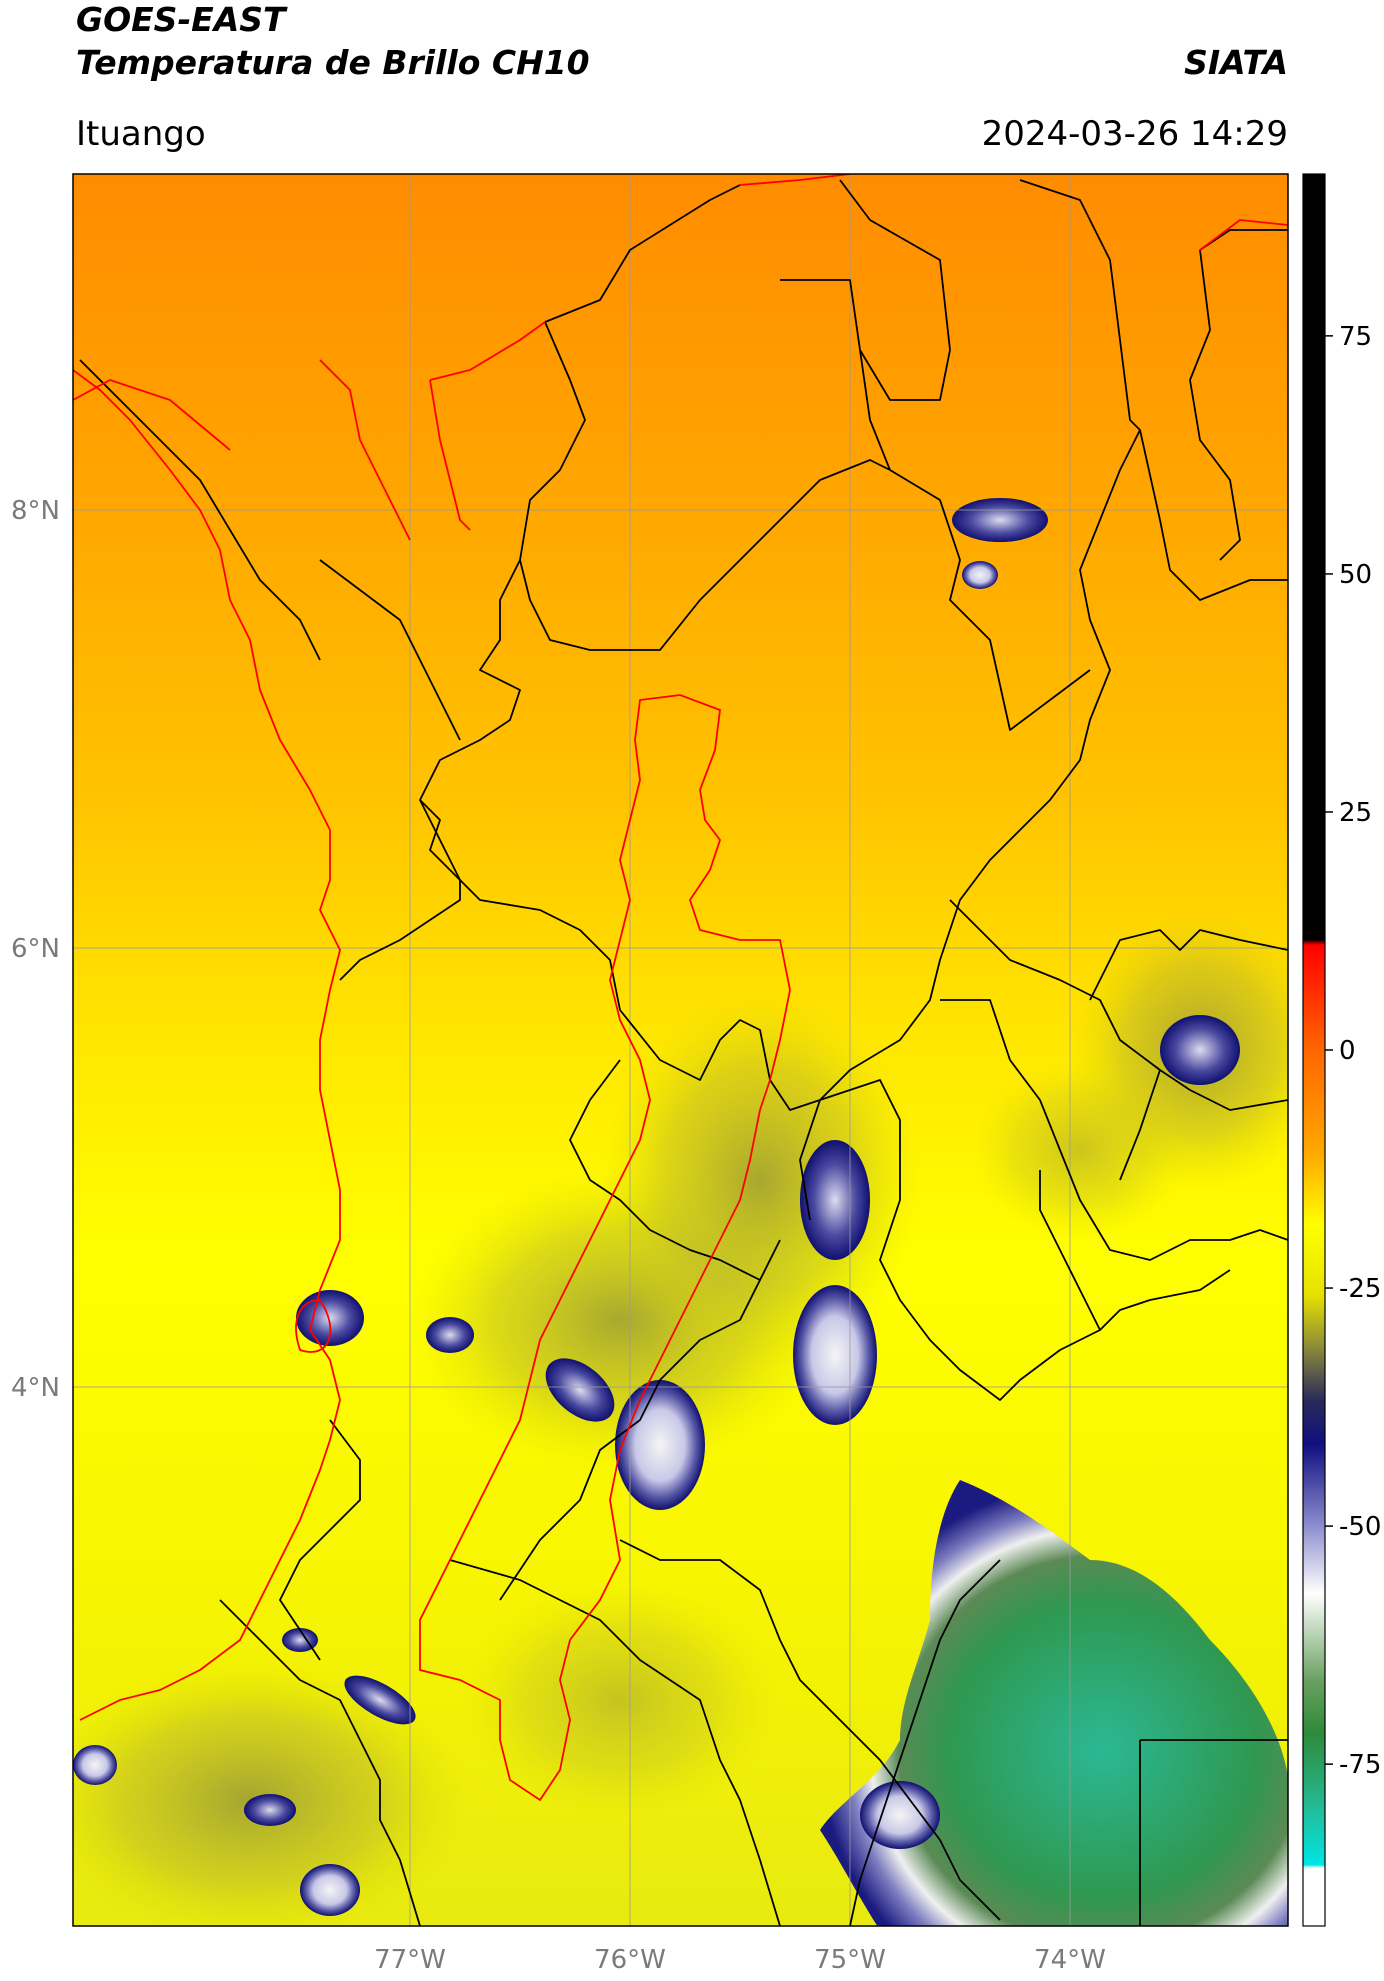  What do you see at coordinates (740, 1960) in the screenshot?
I see `longitude-axis: 77°W 76°W 75°W 74°W` at bounding box center [740, 1960].